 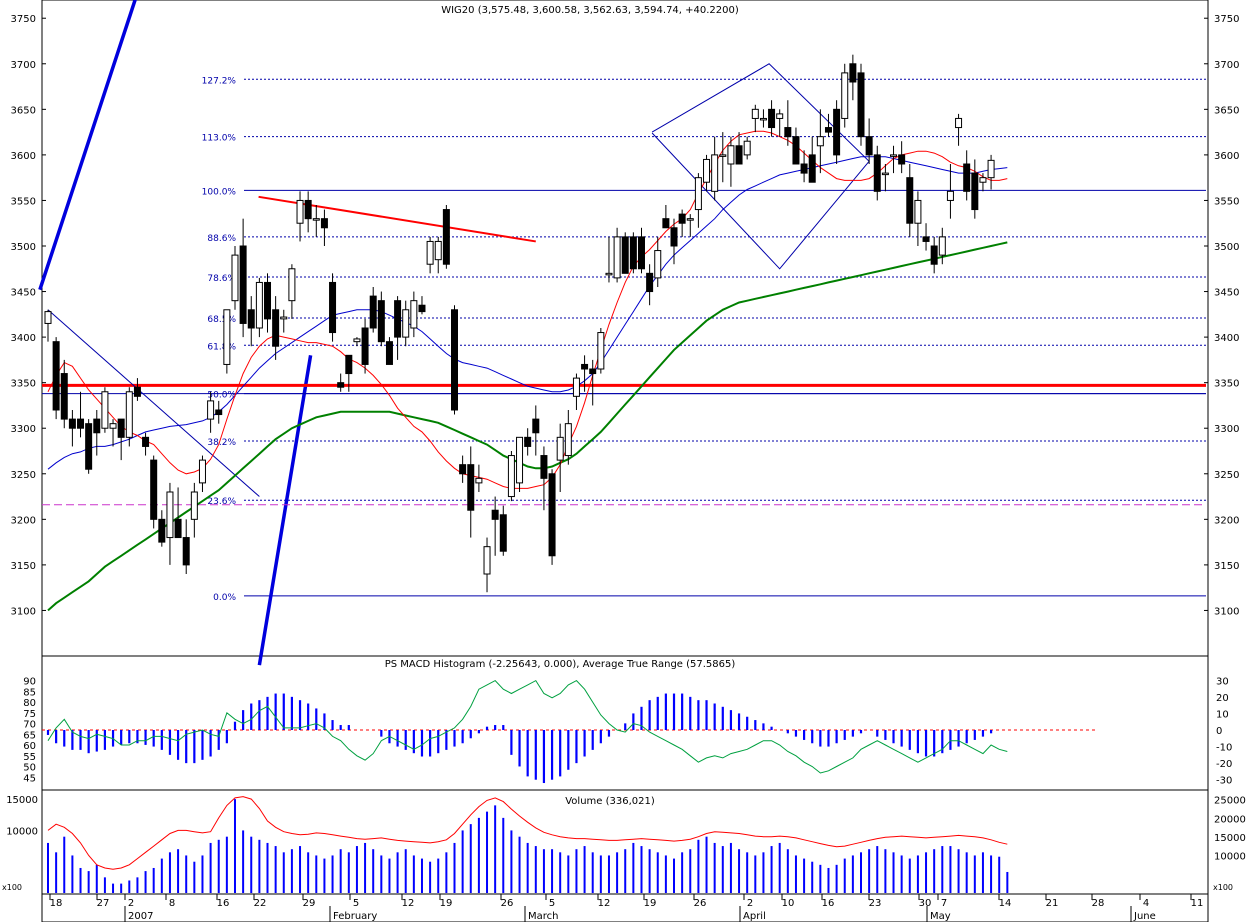 What do you see at coordinates (1230, 838) in the screenshot?
I see `volume-axis-tick-right: 15000` at bounding box center [1230, 838].